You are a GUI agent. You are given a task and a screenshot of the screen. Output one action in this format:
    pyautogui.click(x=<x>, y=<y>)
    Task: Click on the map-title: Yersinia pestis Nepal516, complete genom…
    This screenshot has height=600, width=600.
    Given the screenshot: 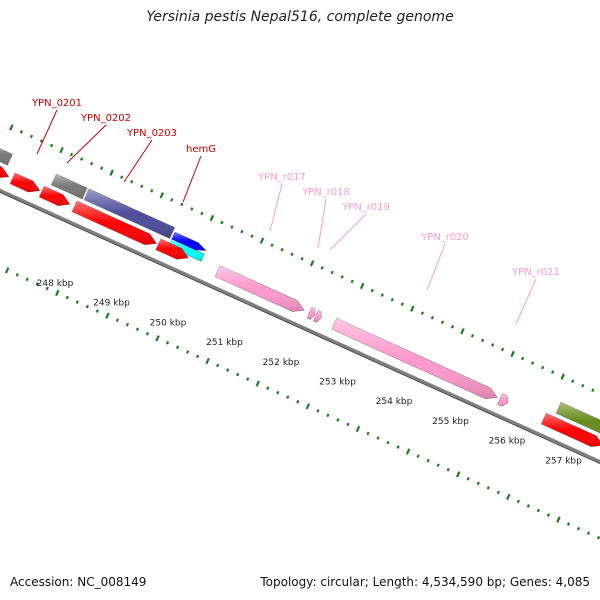 What is the action you would take?
    pyautogui.click(x=300, y=17)
    